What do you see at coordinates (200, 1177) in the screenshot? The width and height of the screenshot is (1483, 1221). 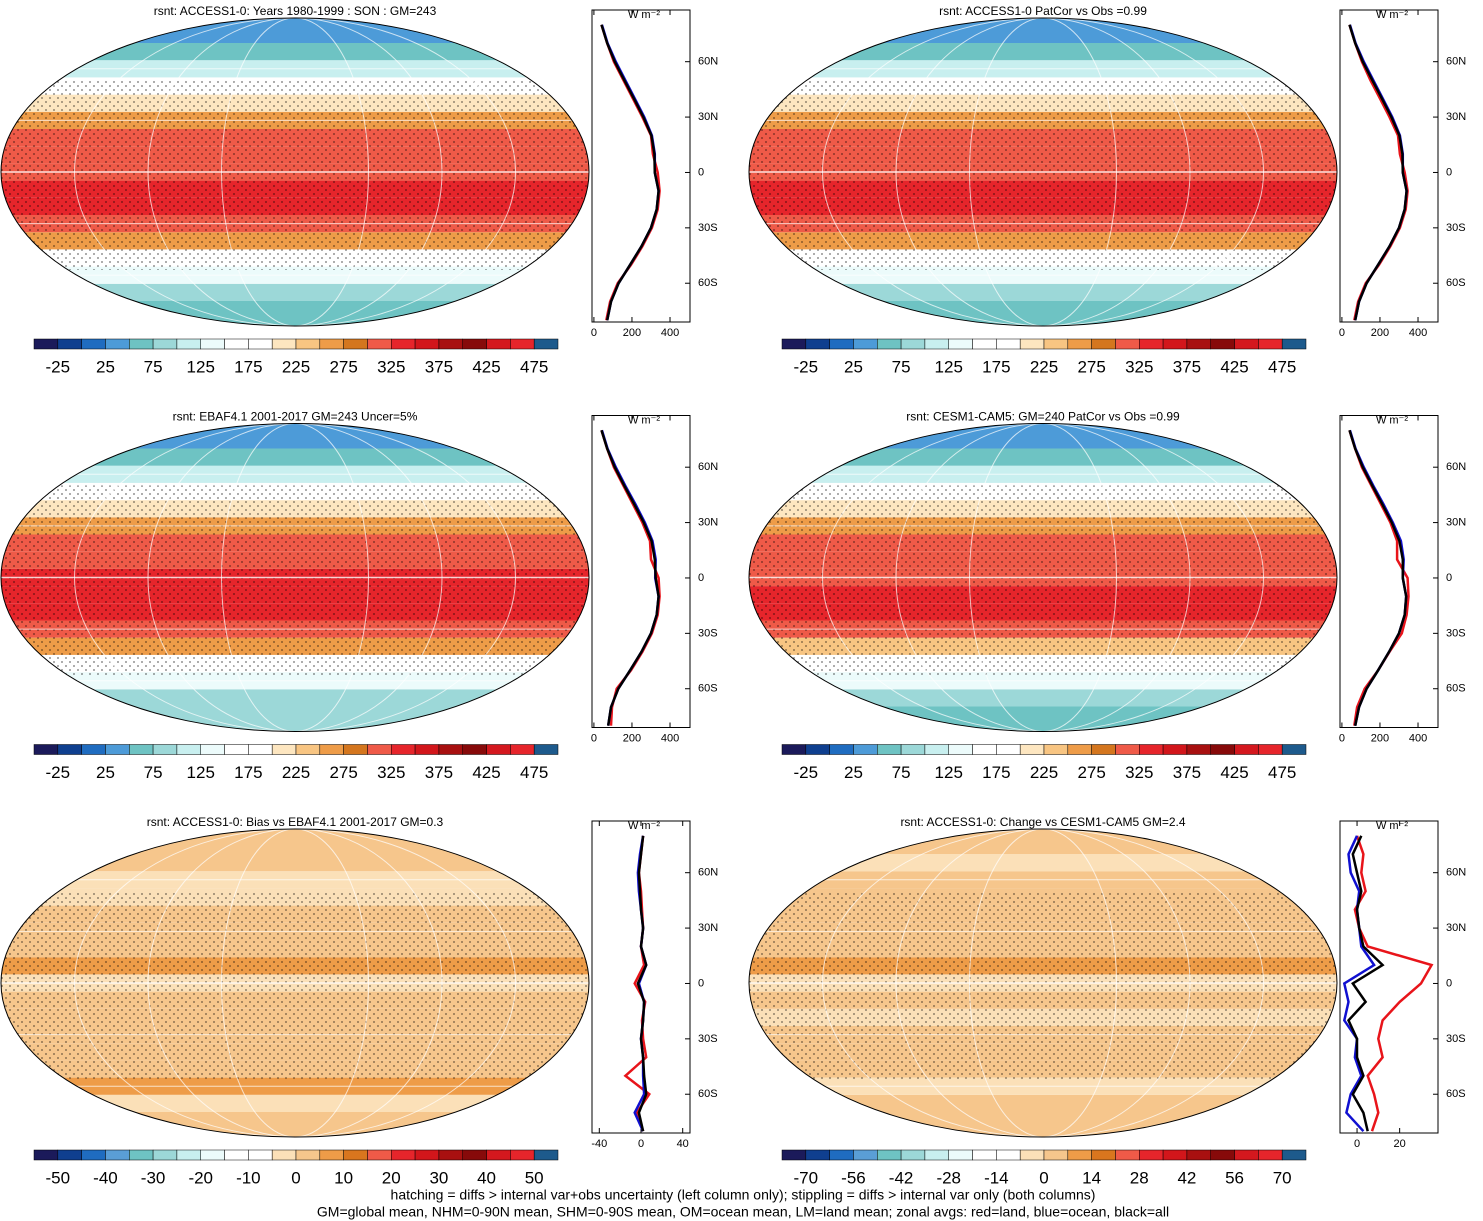 I see `colorbar-label: -20` at bounding box center [200, 1177].